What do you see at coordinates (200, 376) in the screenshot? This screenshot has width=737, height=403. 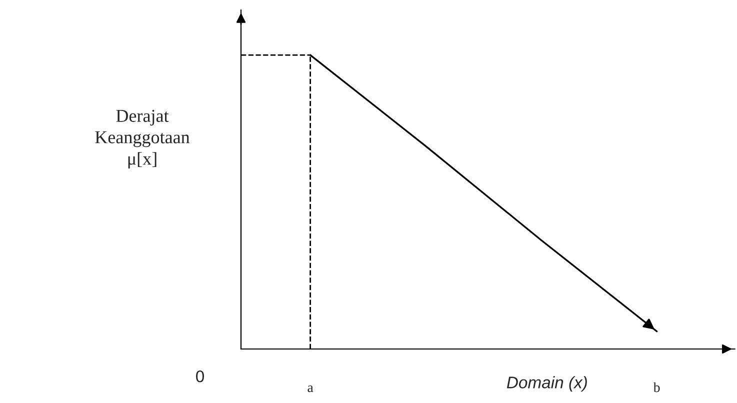 I see `text: 0` at bounding box center [200, 376].